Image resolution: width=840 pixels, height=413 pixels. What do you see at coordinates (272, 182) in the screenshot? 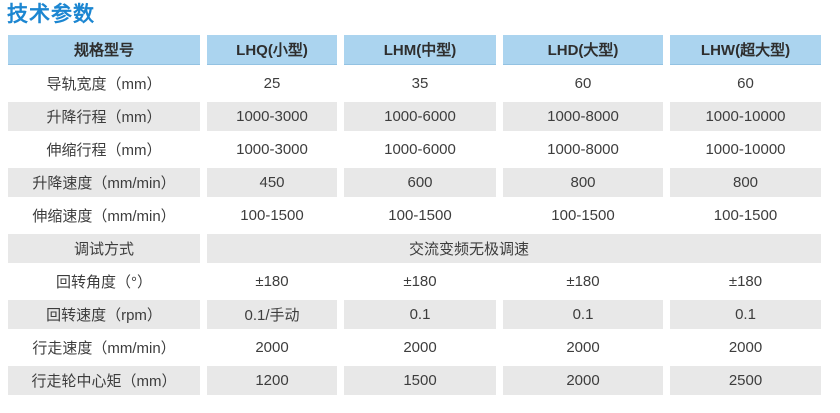
I see `value-cell: 450` at bounding box center [272, 182].